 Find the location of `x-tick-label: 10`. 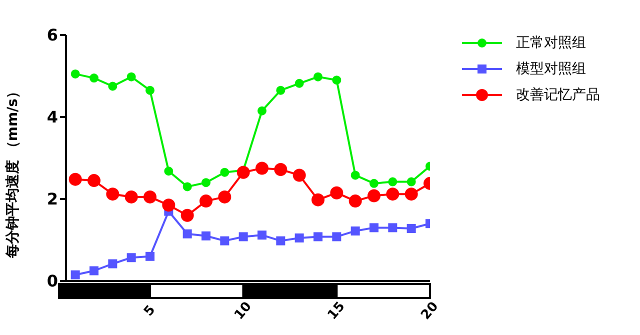

x-tick-label: 10 is located at coordinates (243, 311).